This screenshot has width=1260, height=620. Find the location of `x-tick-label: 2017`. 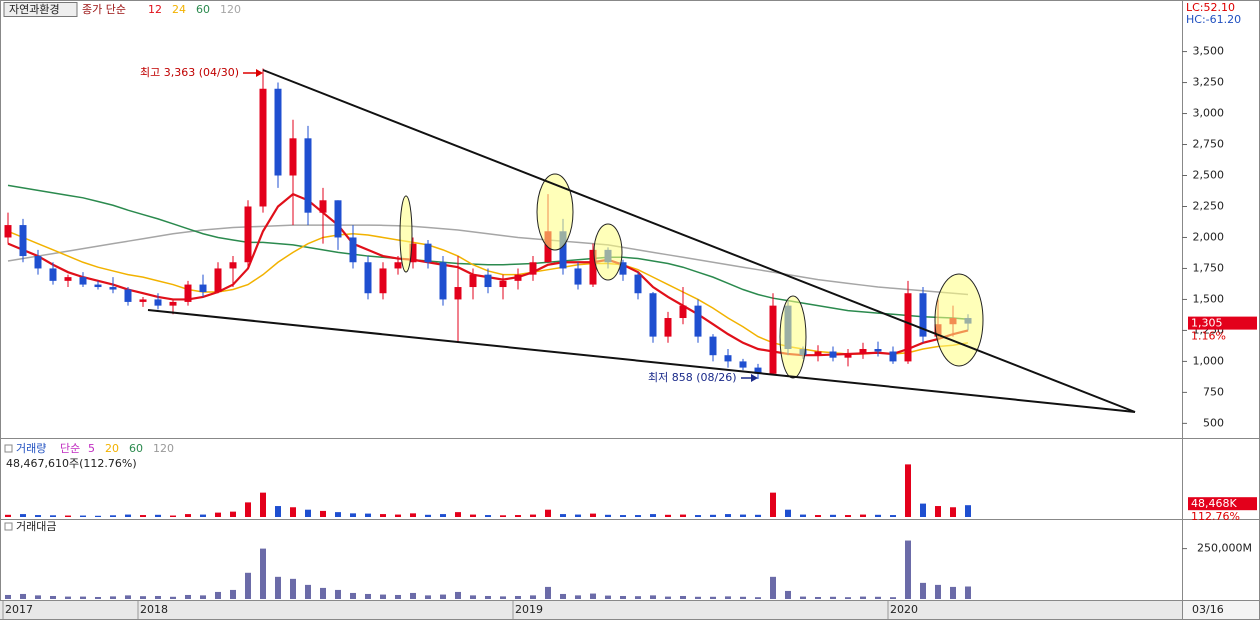

x-tick-label: 2017 is located at coordinates (19, 609).